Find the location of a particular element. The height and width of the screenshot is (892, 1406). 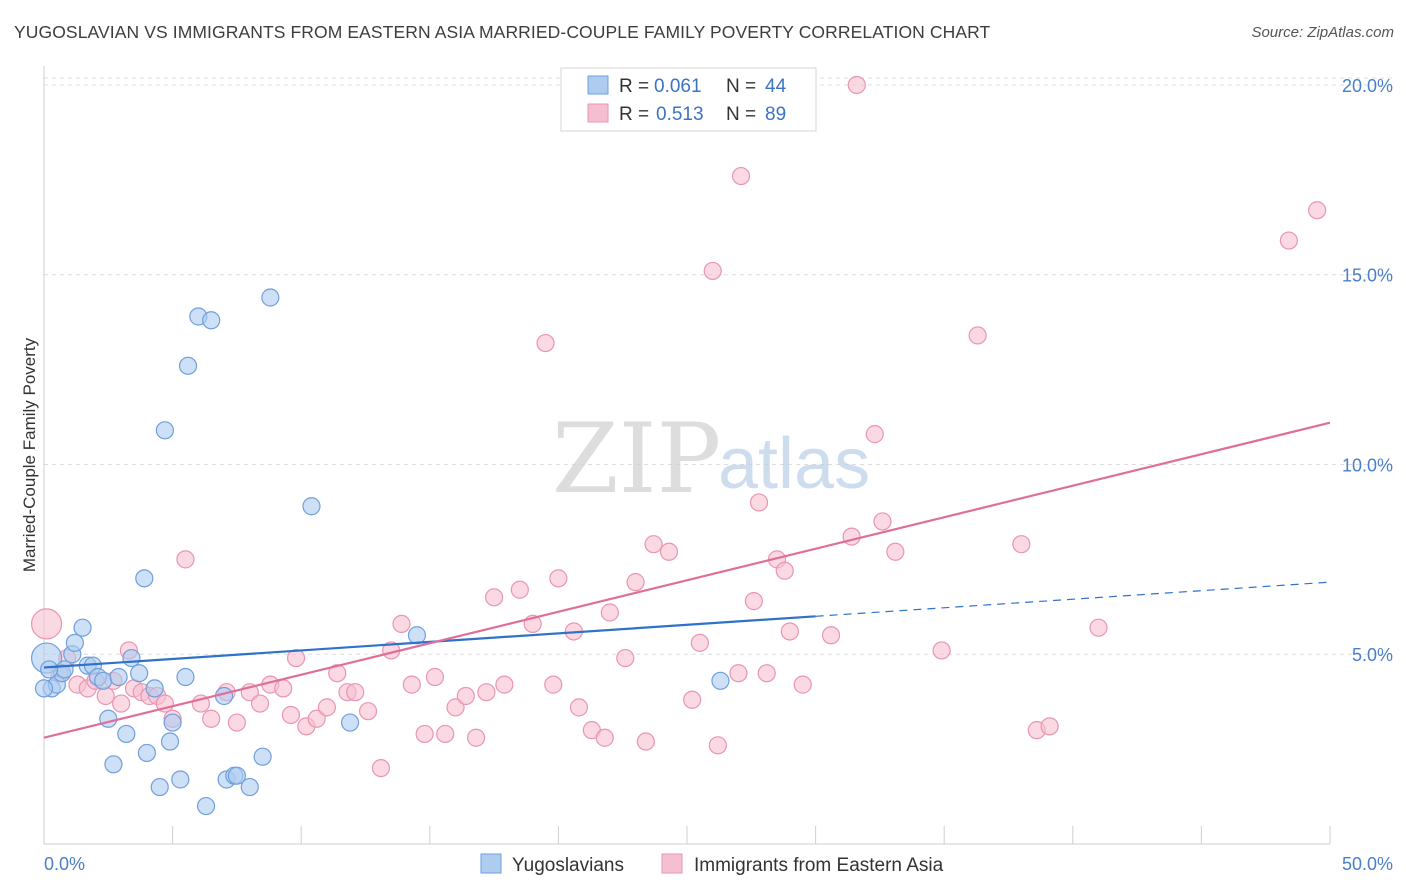

yugoslavian-trend-line is located at coordinates (429, 642).